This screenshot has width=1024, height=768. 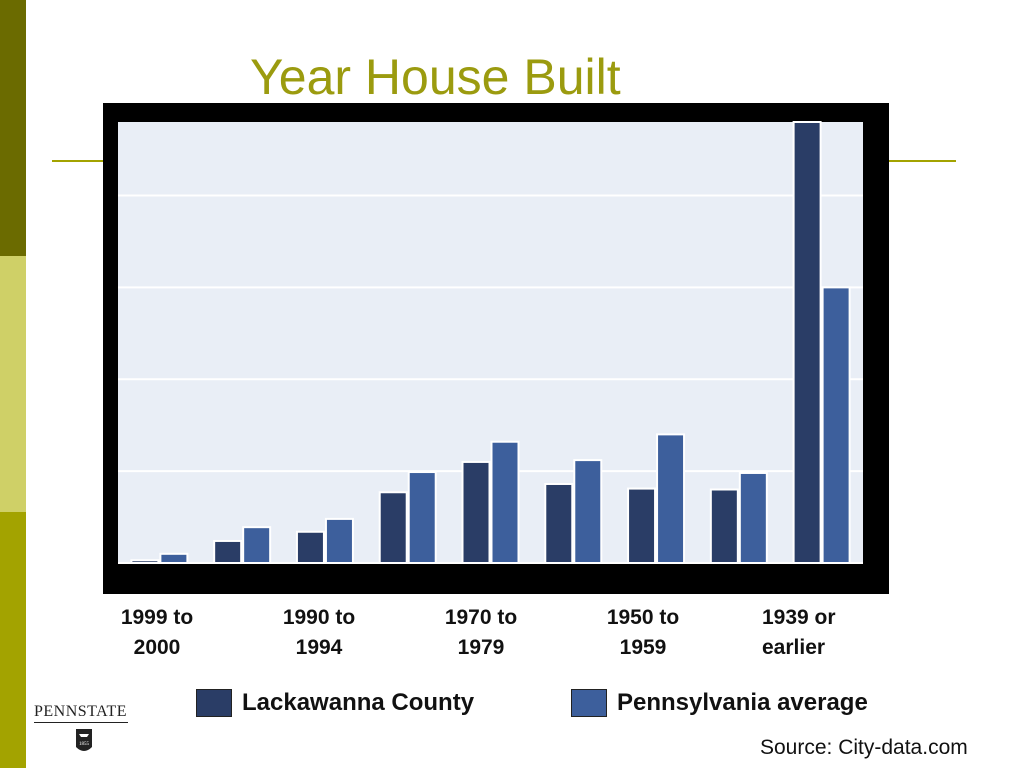 I want to click on x-tick-label-1: 1990 to 1994, so click(x=319, y=632).